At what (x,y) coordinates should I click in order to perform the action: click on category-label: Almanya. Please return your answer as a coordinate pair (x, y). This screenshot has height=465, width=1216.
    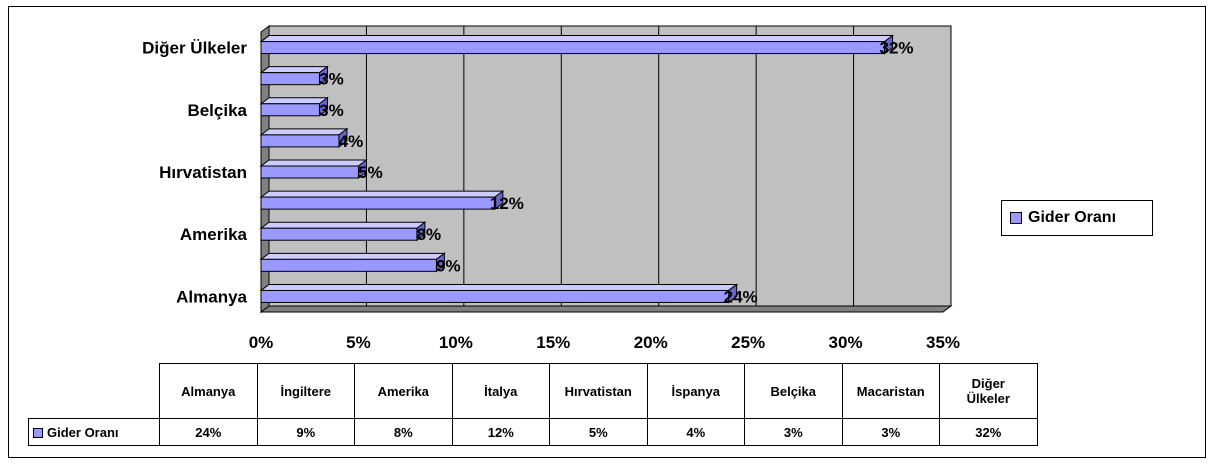
    Looking at the image, I should click on (211, 296).